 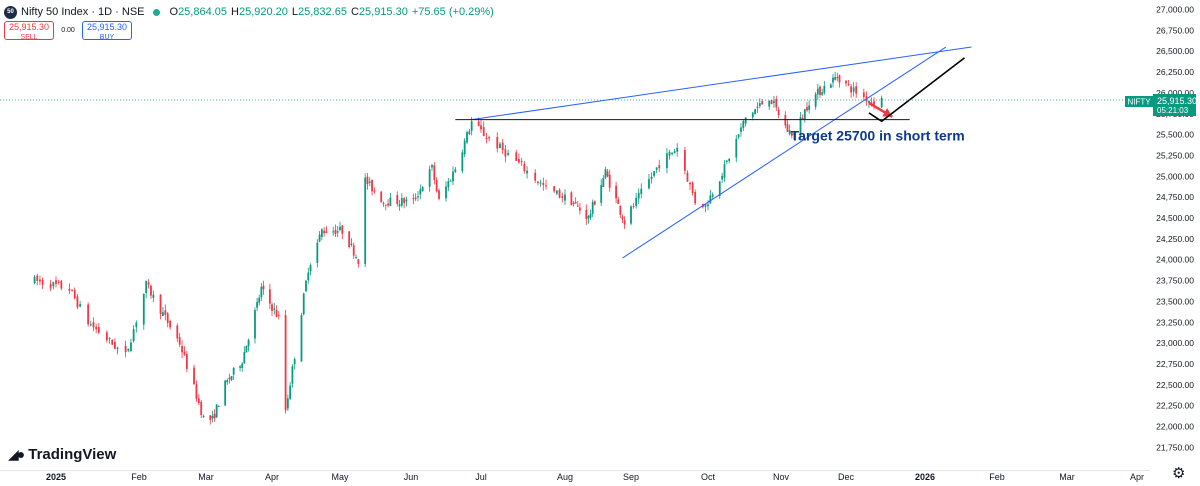 What do you see at coordinates (340, 477) in the screenshot?
I see `x-tick-label: May` at bounding box center [340, 477].